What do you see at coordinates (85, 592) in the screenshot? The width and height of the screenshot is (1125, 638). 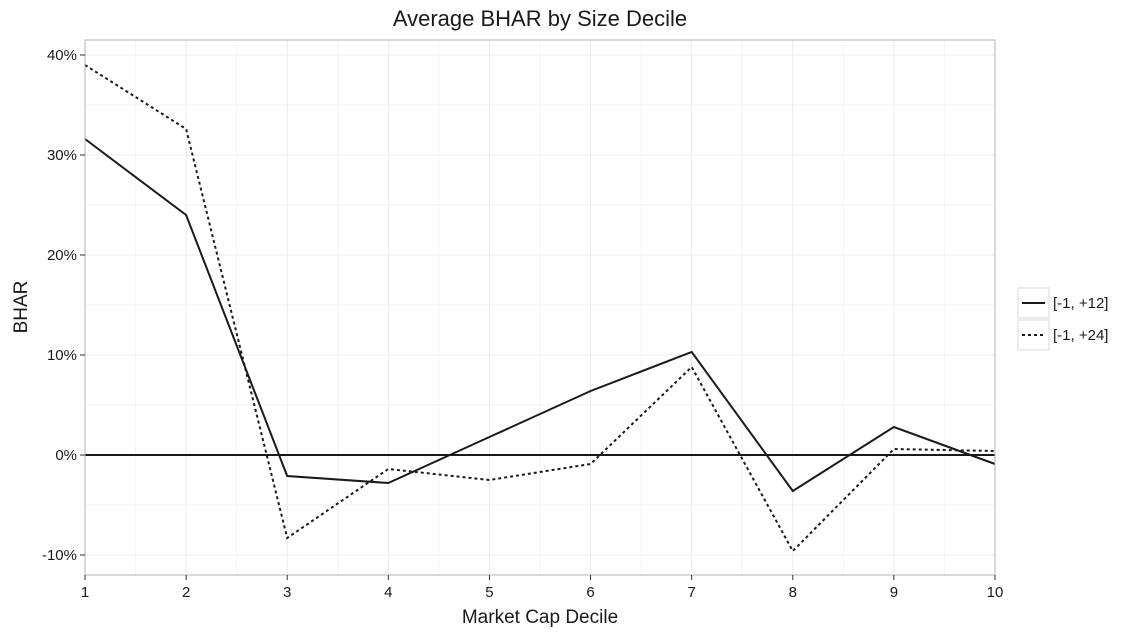 I see `x-tick-label: 1` at bounding box center [85, 592].